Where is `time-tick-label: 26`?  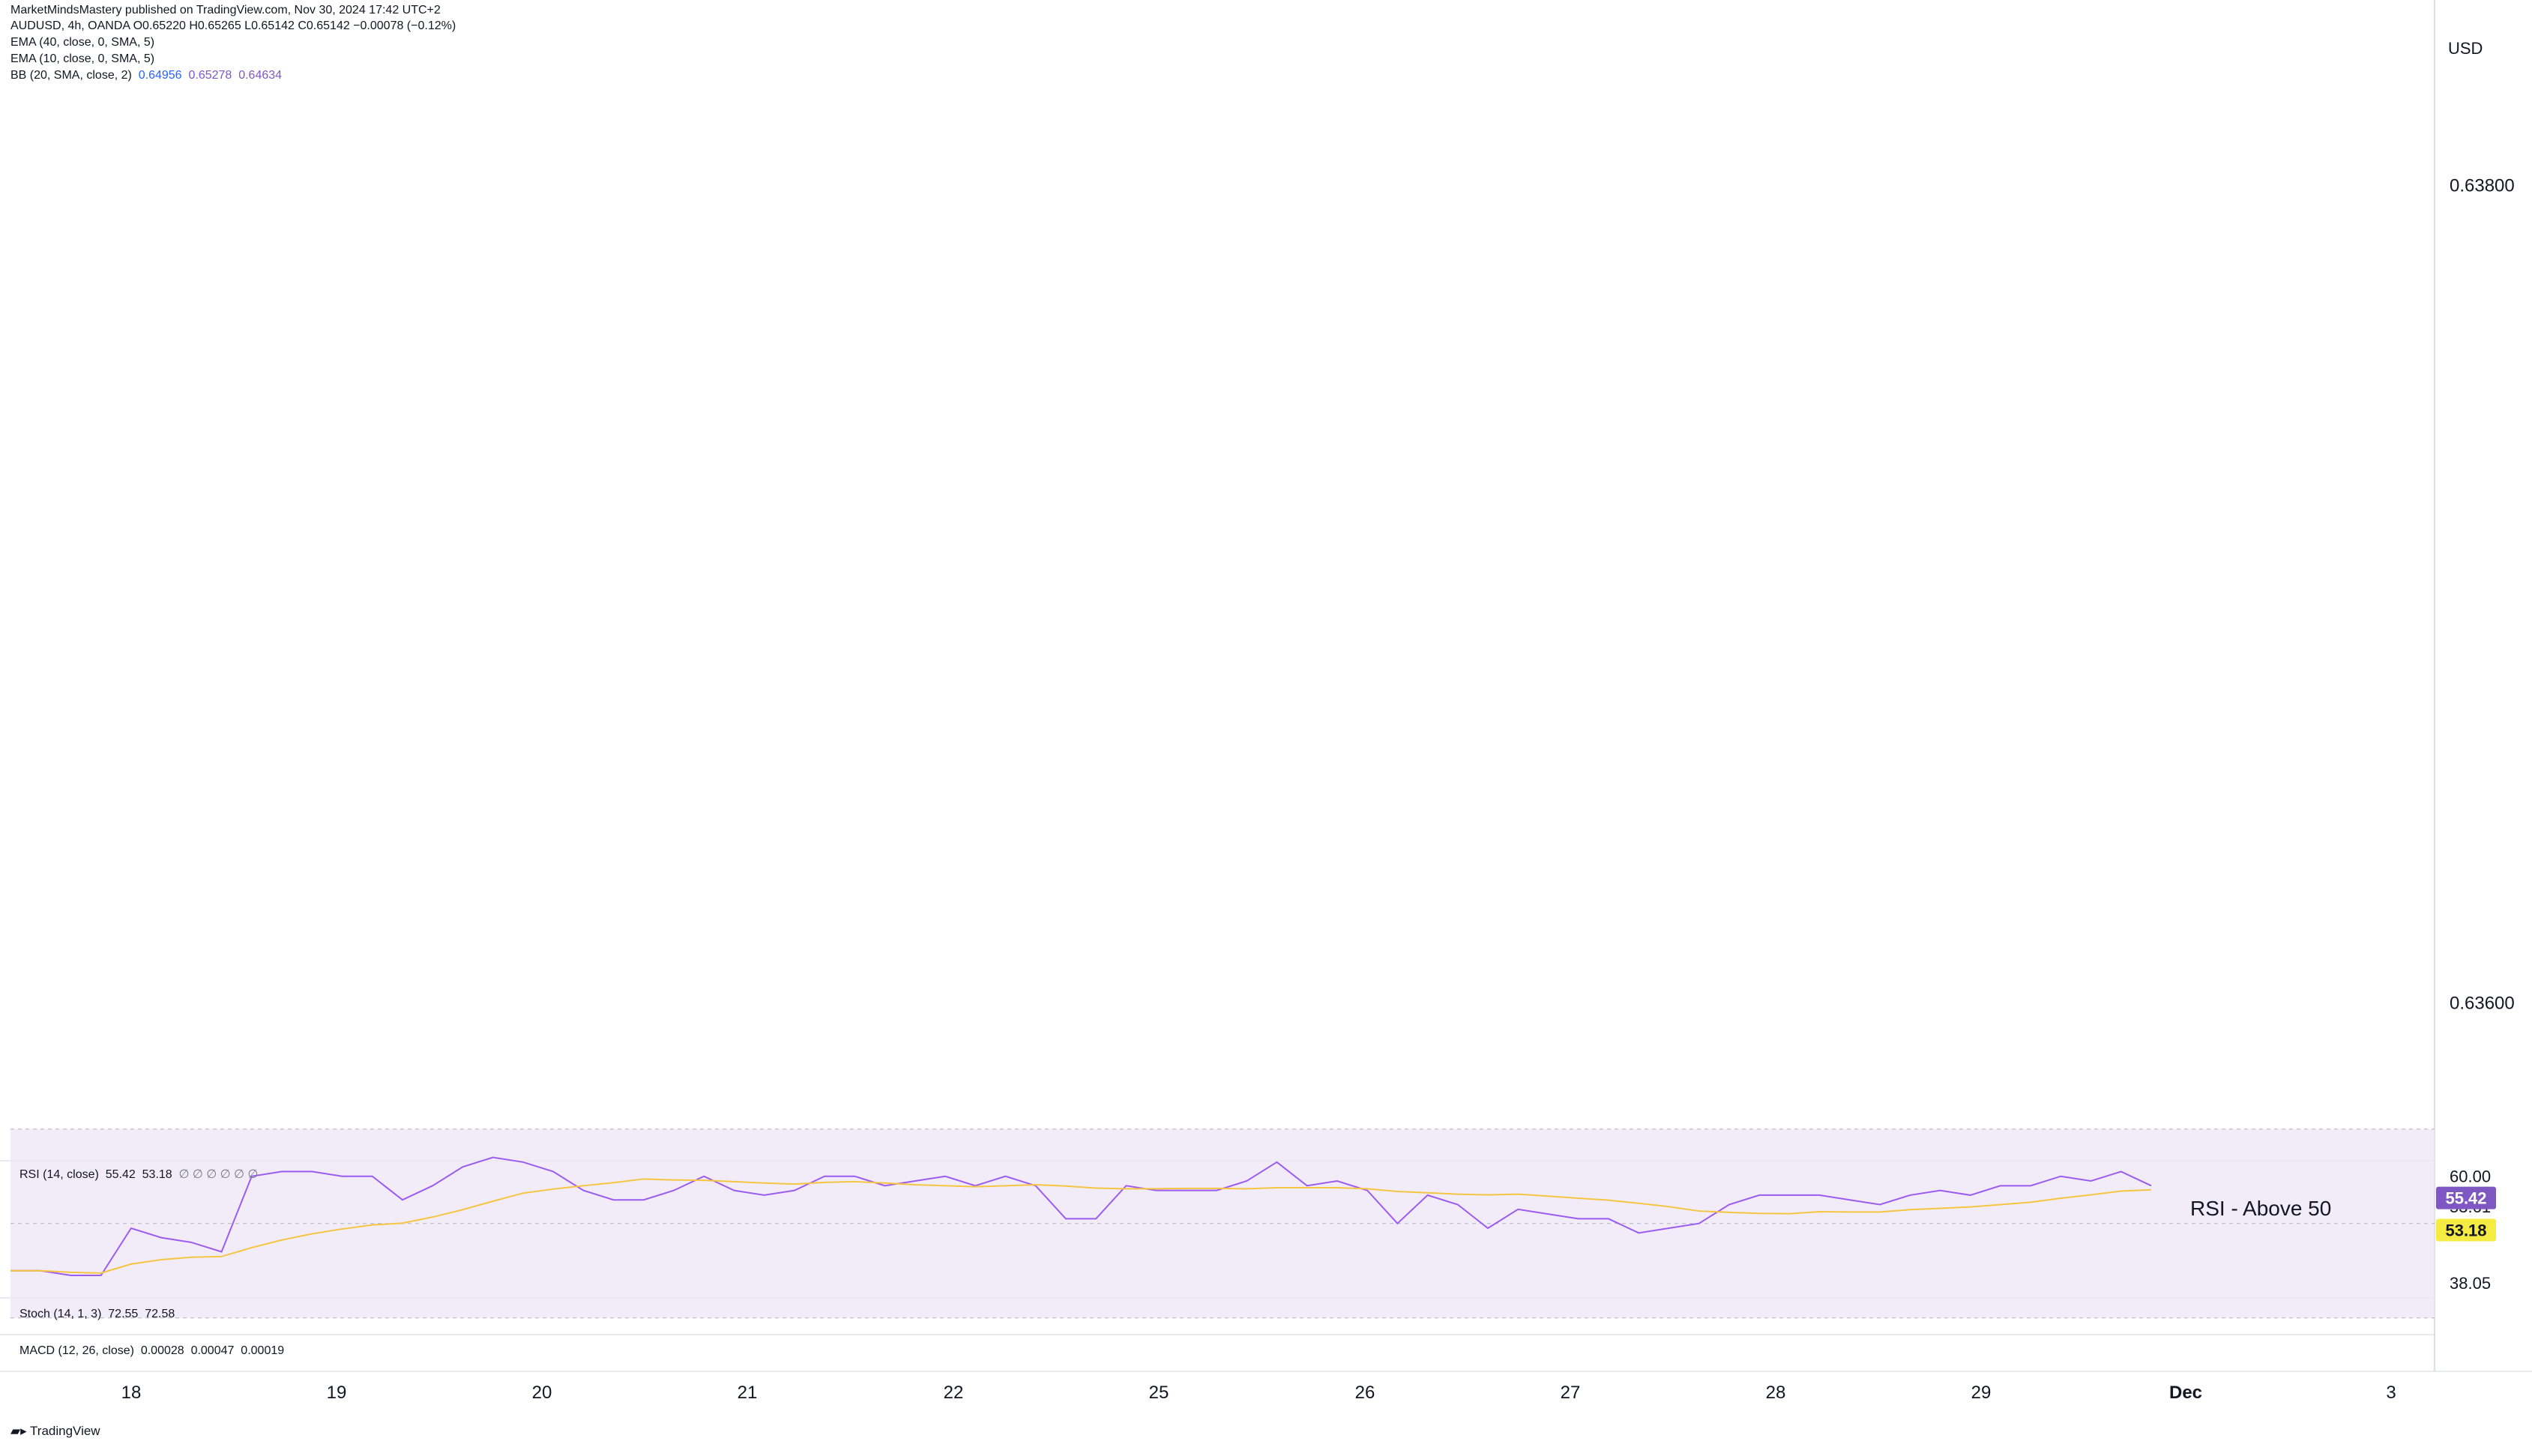
time-tick-label: 26 is located at coordinates (1365, 1393).